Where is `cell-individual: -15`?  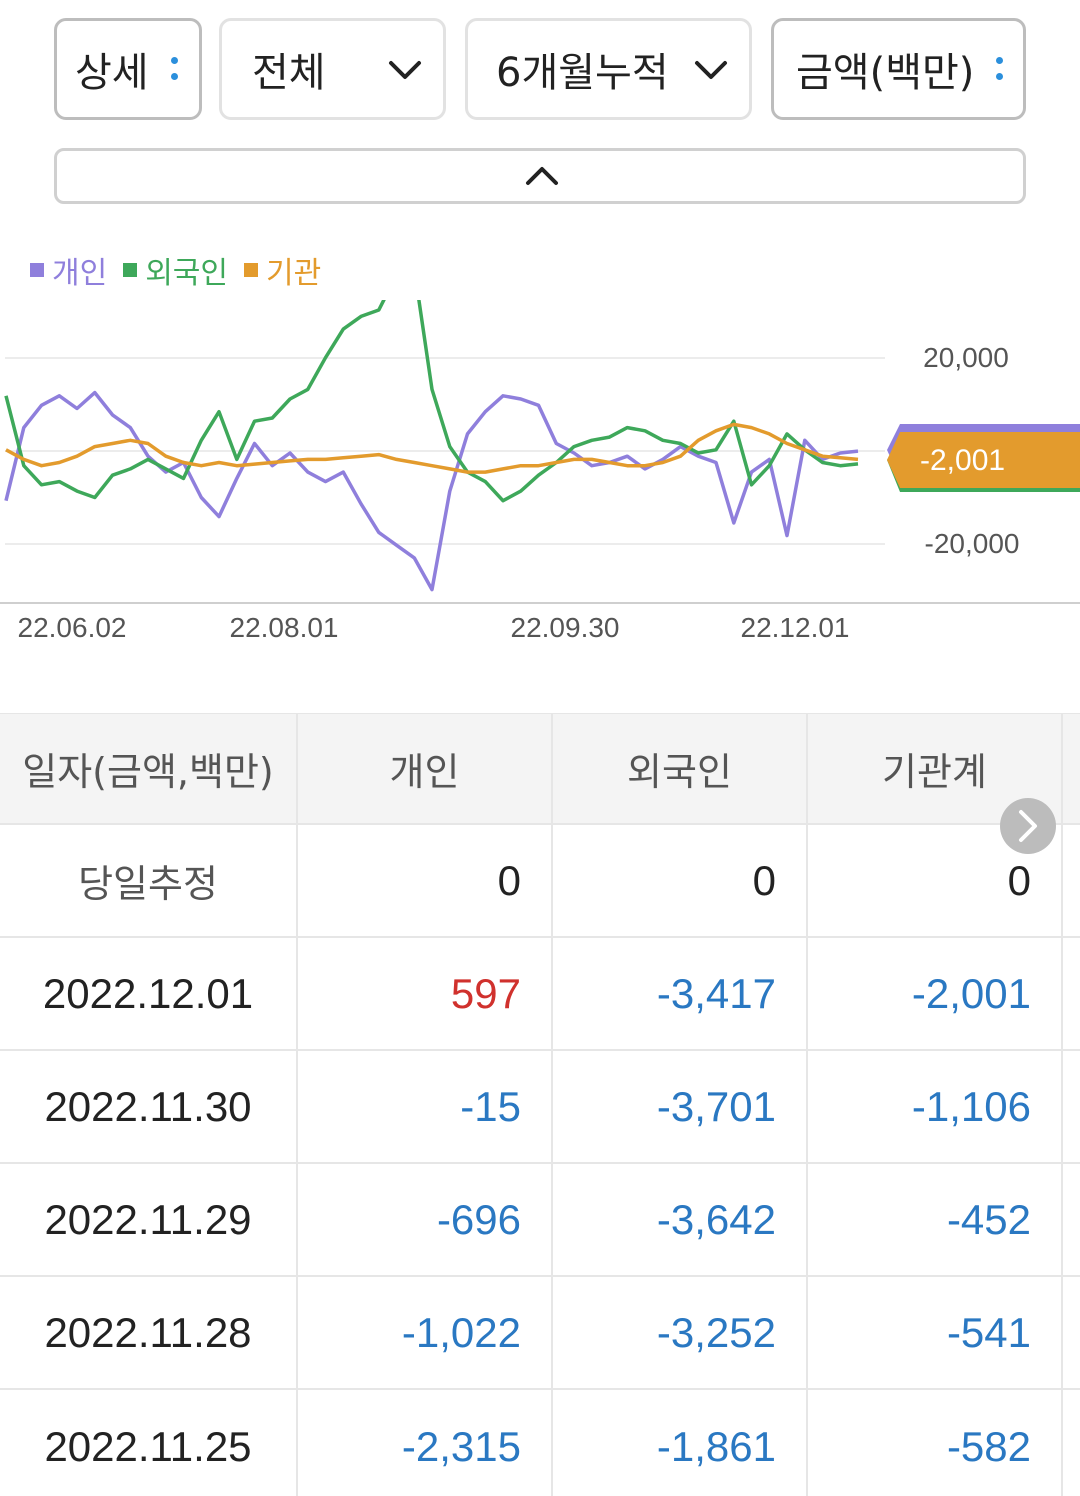 cell-individual: -15 is located at coordinates (425, 1106).